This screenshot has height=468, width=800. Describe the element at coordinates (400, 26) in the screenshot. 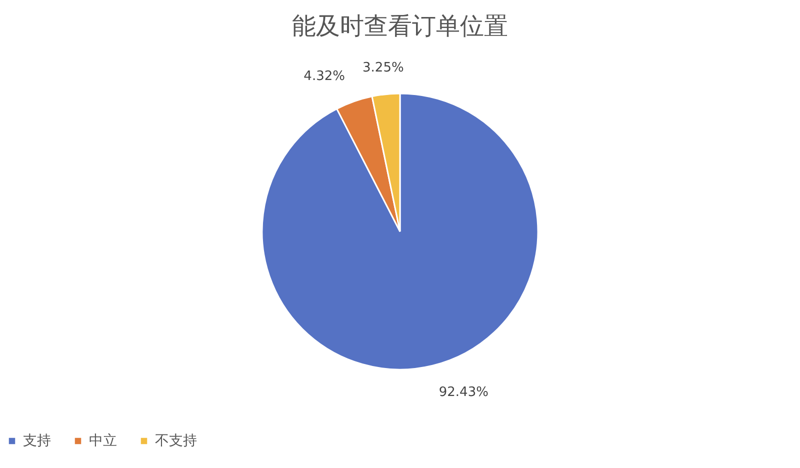

I see `chart-title: 能及时查看订单位置` at that location.